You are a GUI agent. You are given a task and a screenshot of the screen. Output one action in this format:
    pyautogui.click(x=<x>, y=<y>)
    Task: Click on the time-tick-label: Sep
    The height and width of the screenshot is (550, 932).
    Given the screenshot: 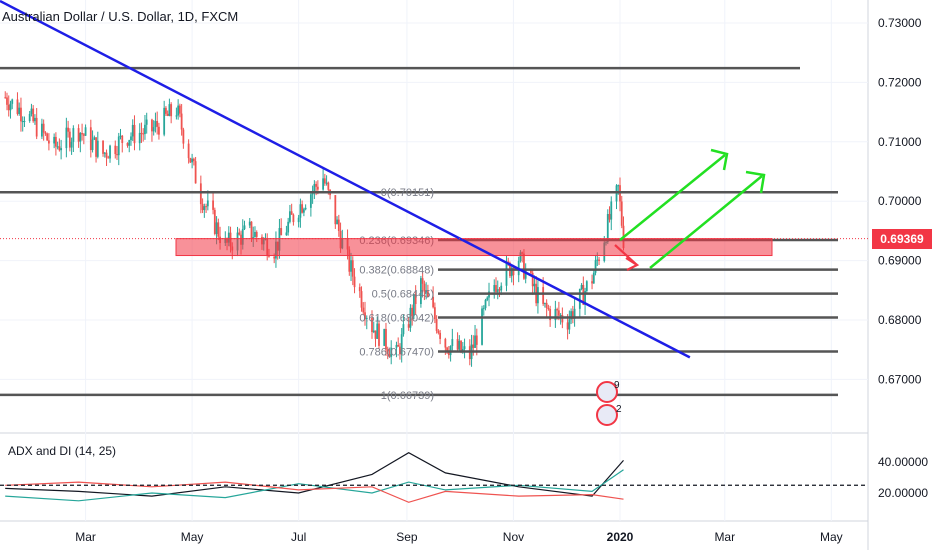 What is the action you would take?
    pyautogui.click(x=407, y=537)
    